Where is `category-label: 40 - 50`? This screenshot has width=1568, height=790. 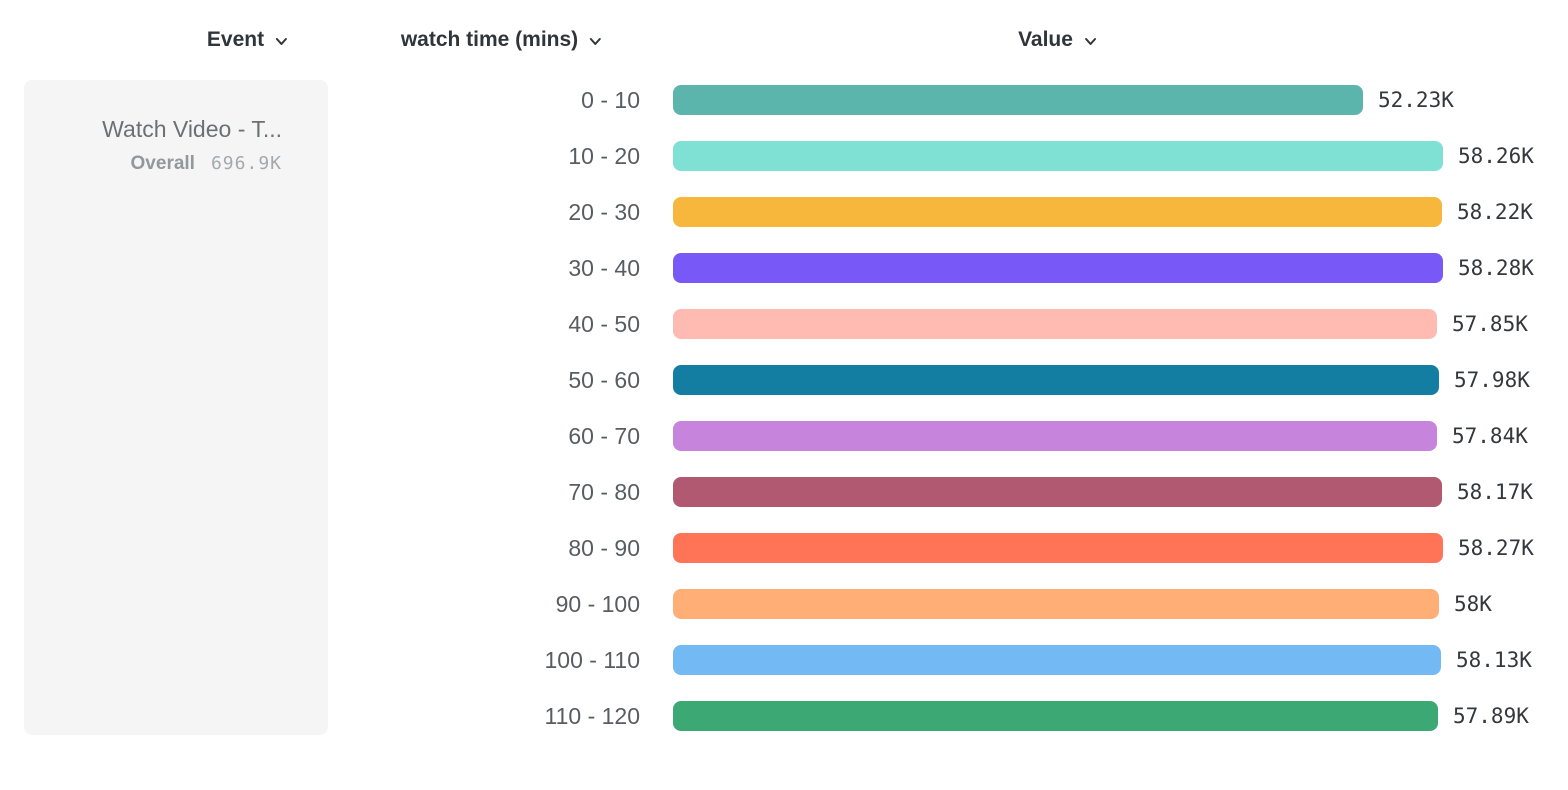 category-label: 40 - 50 is located at coordinates (604, 323).